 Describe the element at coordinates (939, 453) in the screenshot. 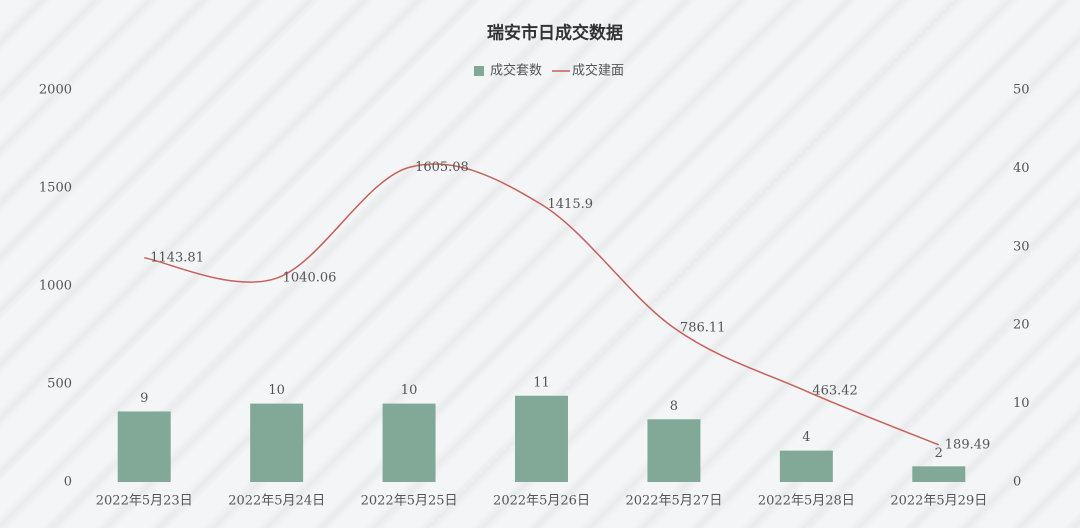

I see `data-label: 2` at that location.